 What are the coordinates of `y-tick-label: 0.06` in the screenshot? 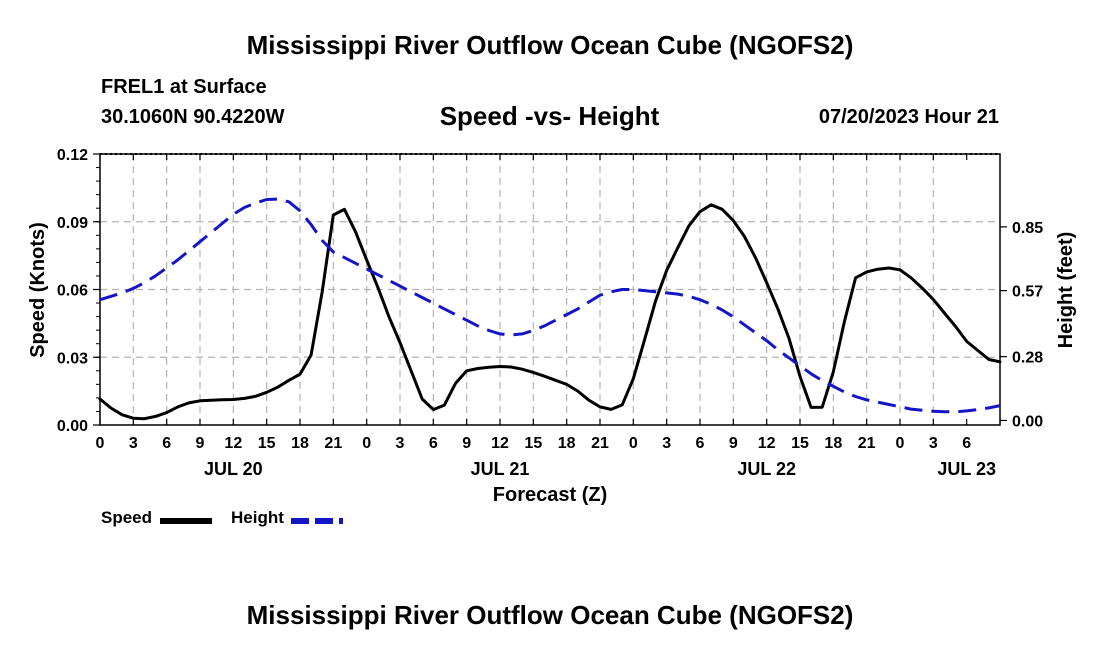 It's located at (72, 291).